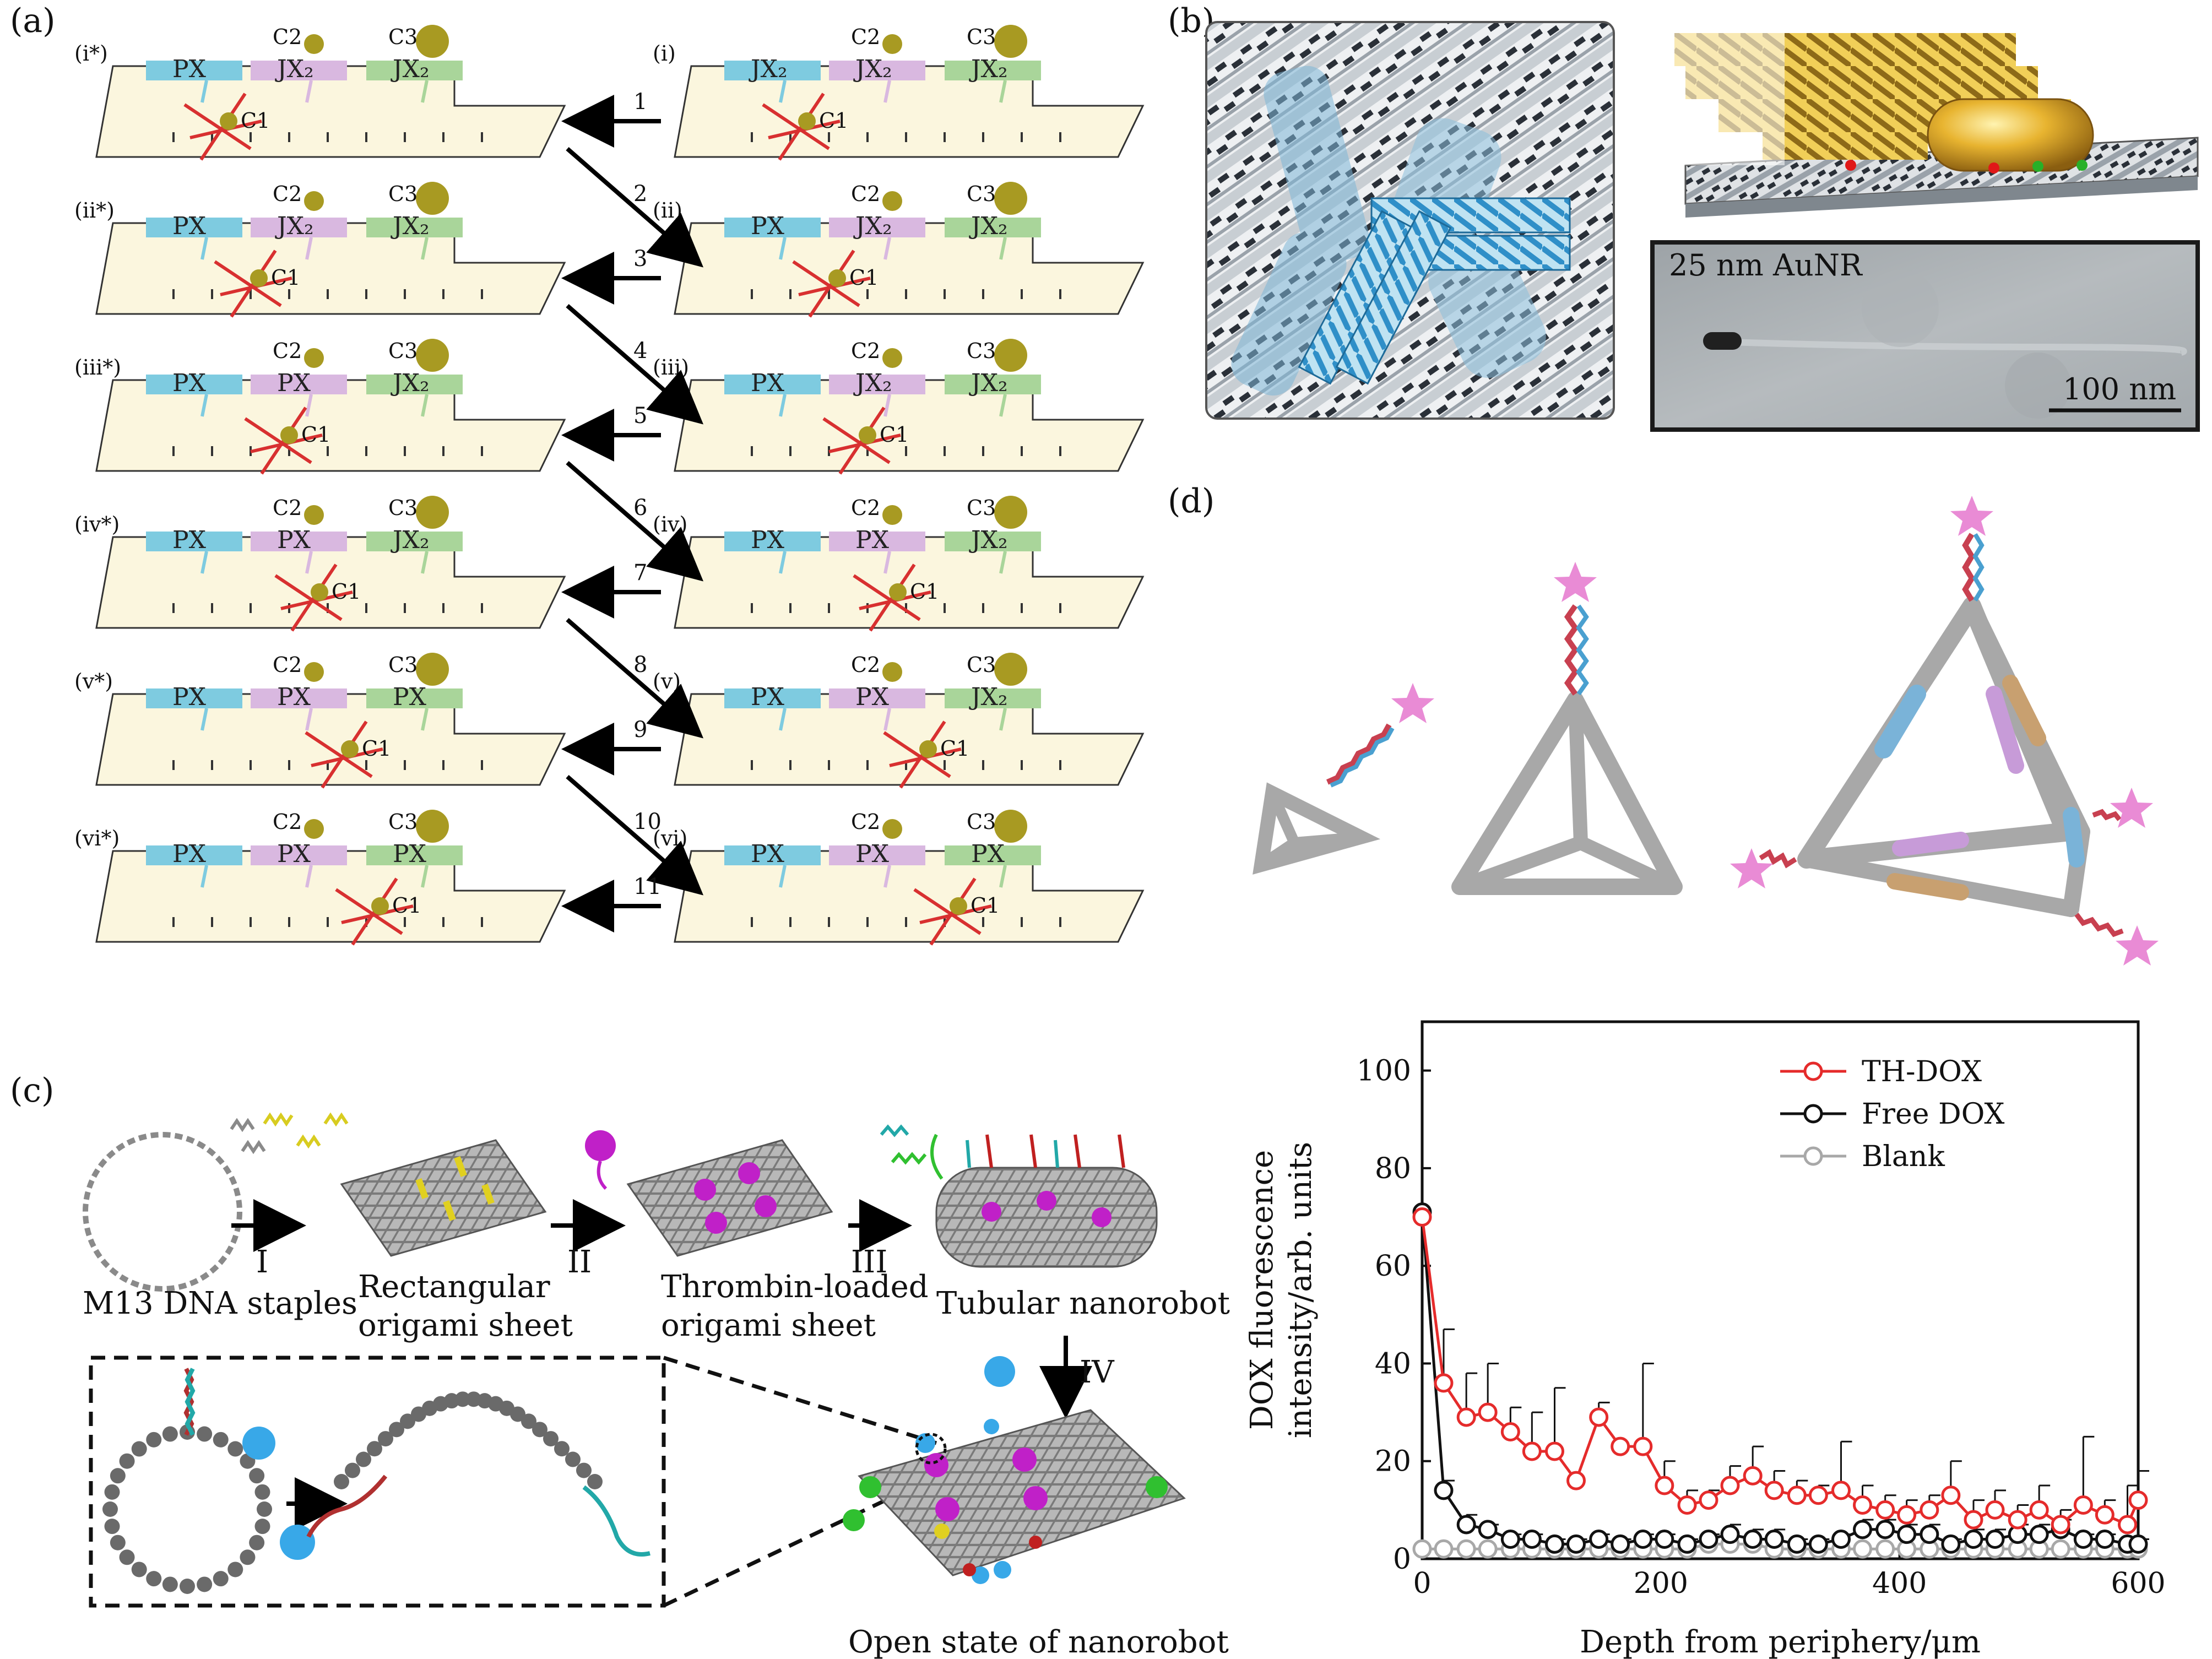 This screenshot has width=2212, height=1659. Describe the element at coordinates (667, 681) in the screenshot. I see `state-tag: (v)` at that location.